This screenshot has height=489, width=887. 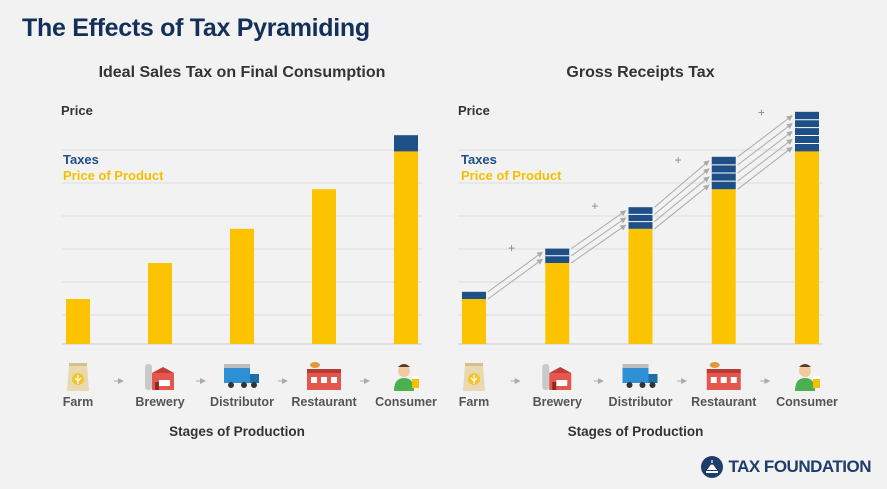 I want to click on brand-name: TAX FOUNDATION, so click(x=799, y=466).